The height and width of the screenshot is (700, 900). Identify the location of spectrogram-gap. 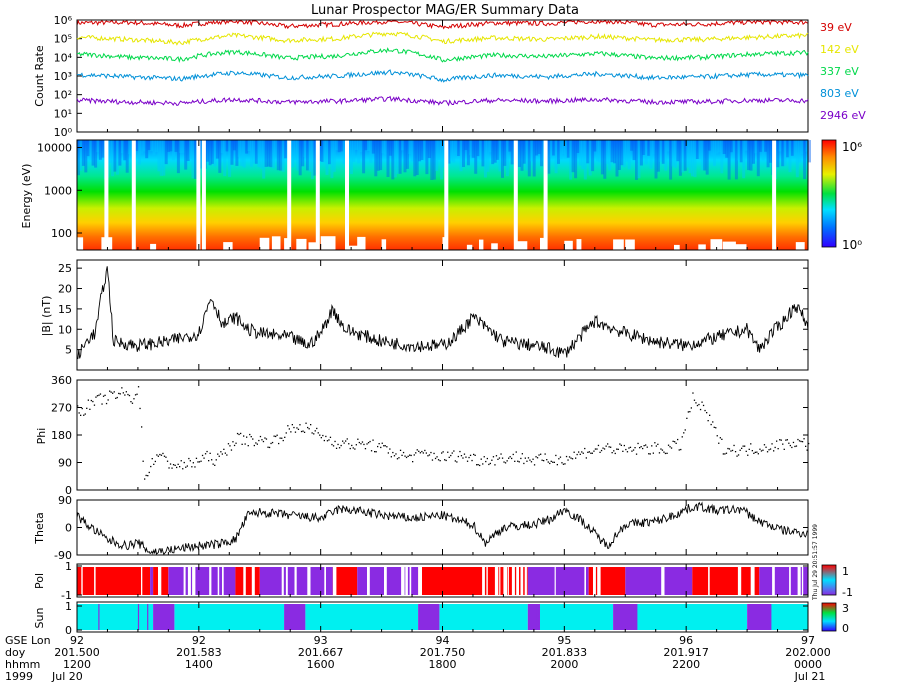
(446, 195).